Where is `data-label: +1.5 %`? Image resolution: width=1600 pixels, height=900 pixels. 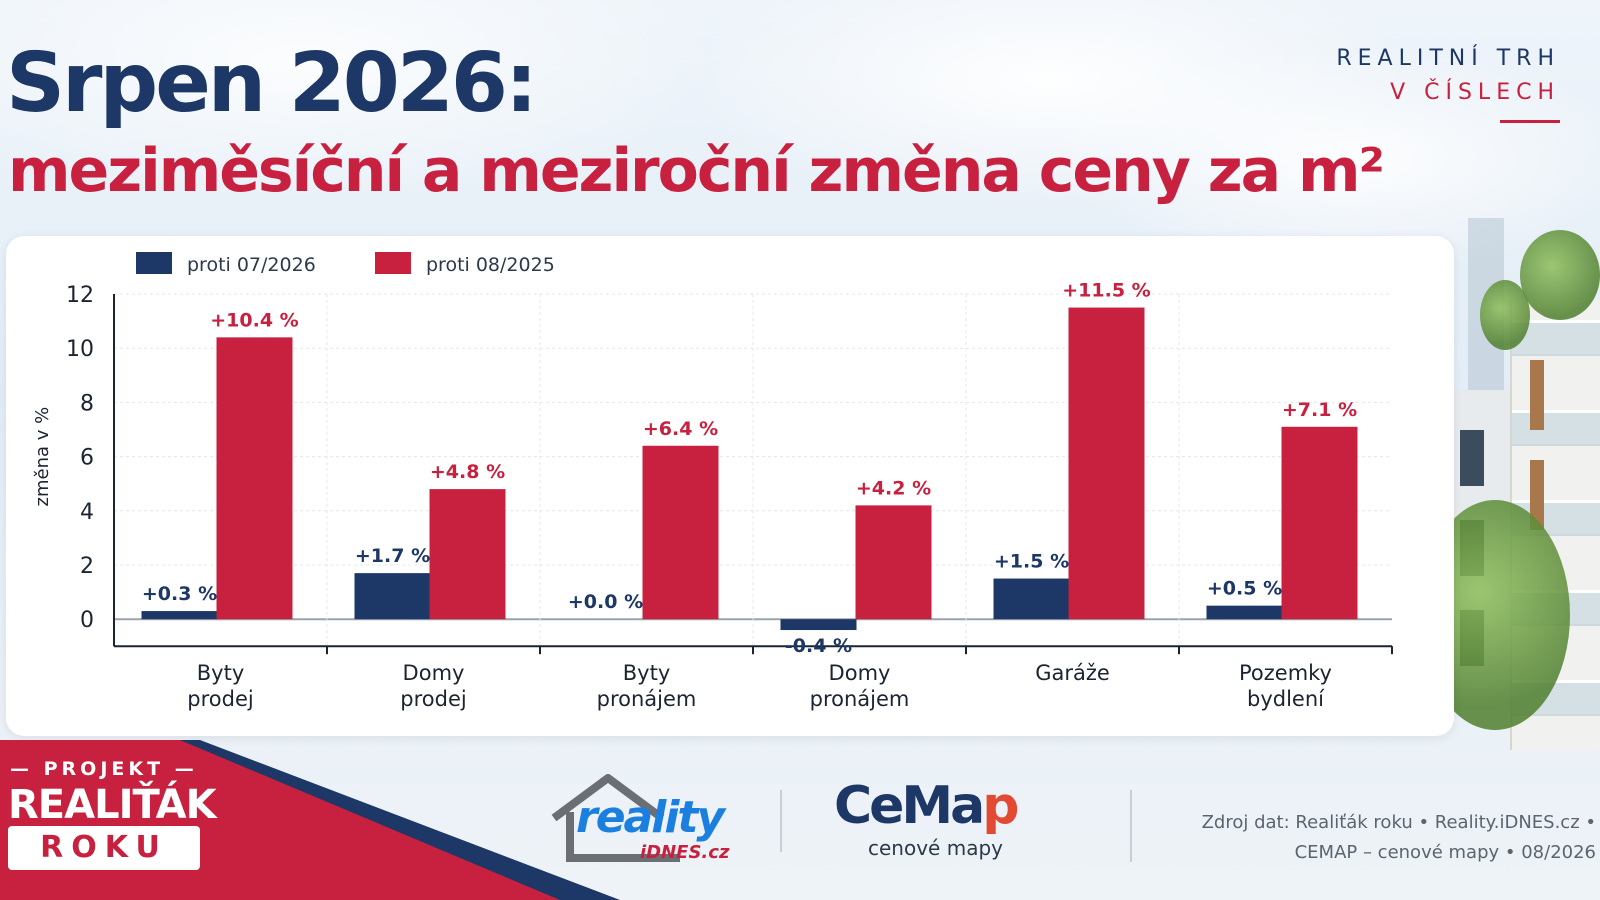
data-label: +1.5 % is located at coordinates (1031, 562).